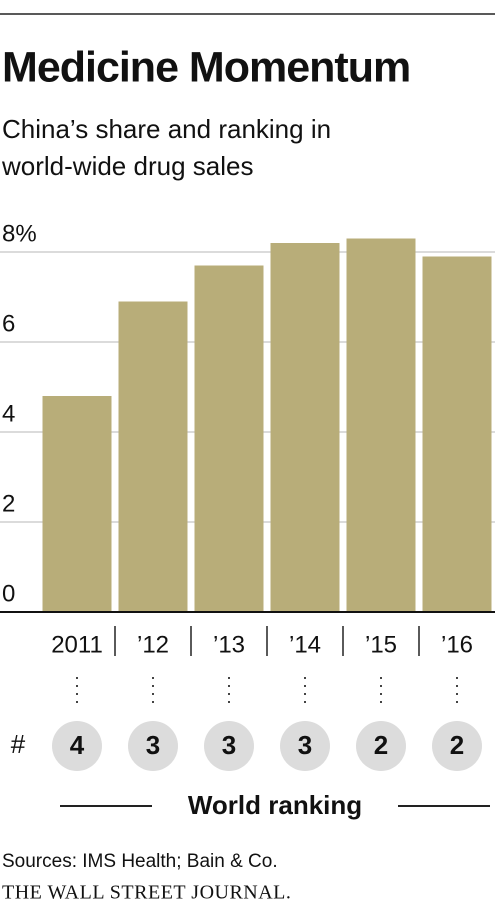 The image size is (500, 921). Describe the element at coordinates (8, 503) in the screenshot. I see `y-tick-label: 2` at that location.